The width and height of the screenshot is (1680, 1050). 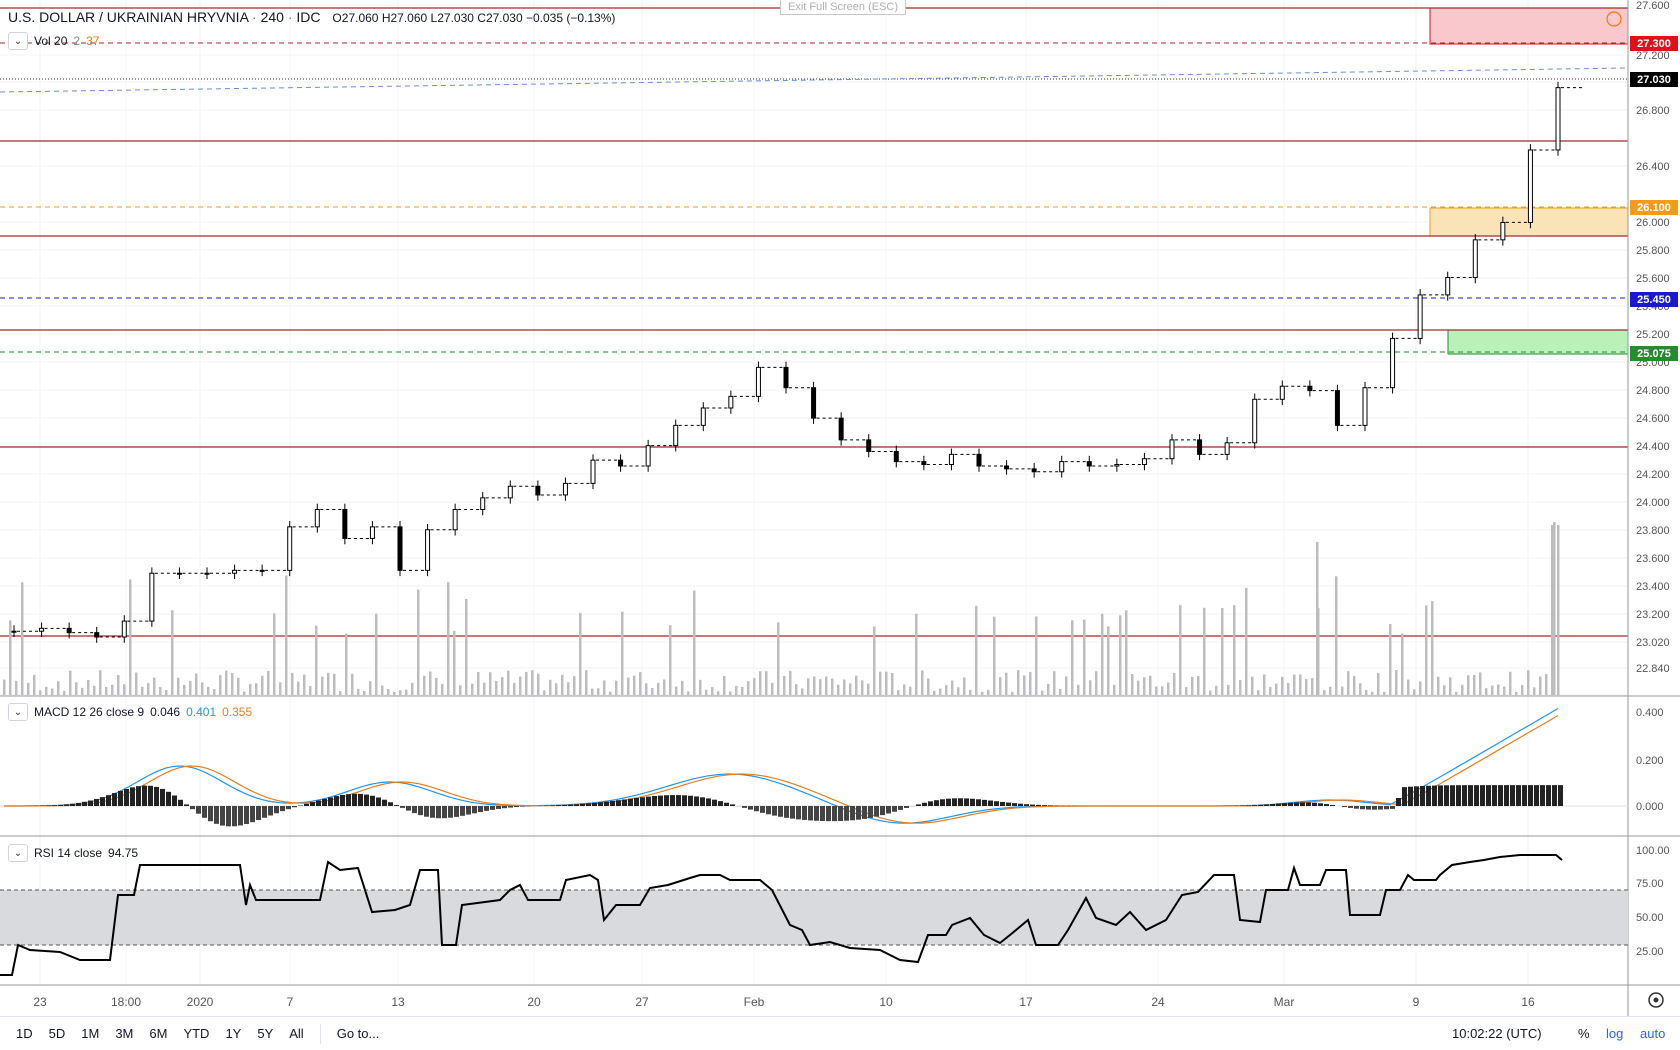 I want to click on log-toggle: log, so click(x=1615, y=1033).